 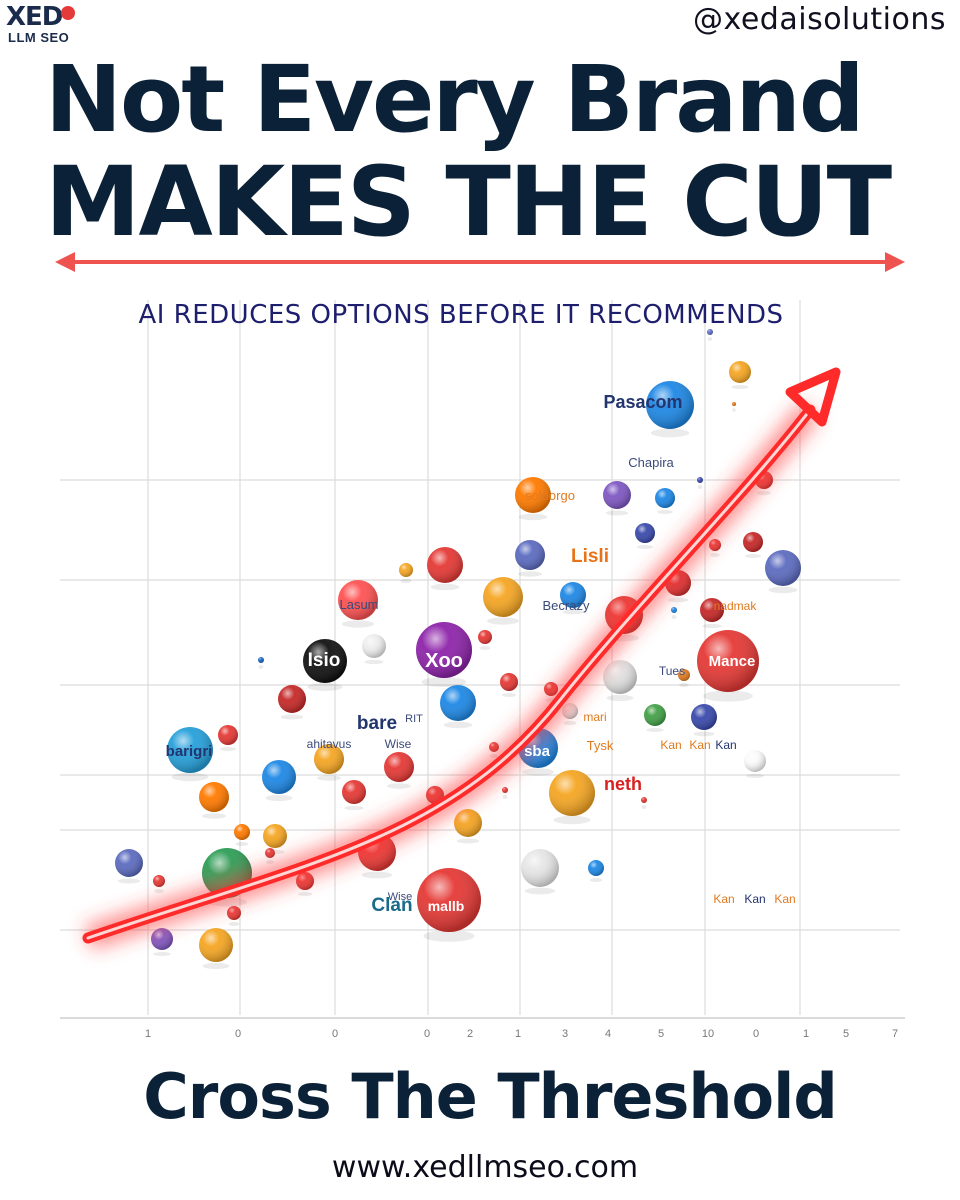 I want to click on logo-text: XED, so click(x=34, y=17).